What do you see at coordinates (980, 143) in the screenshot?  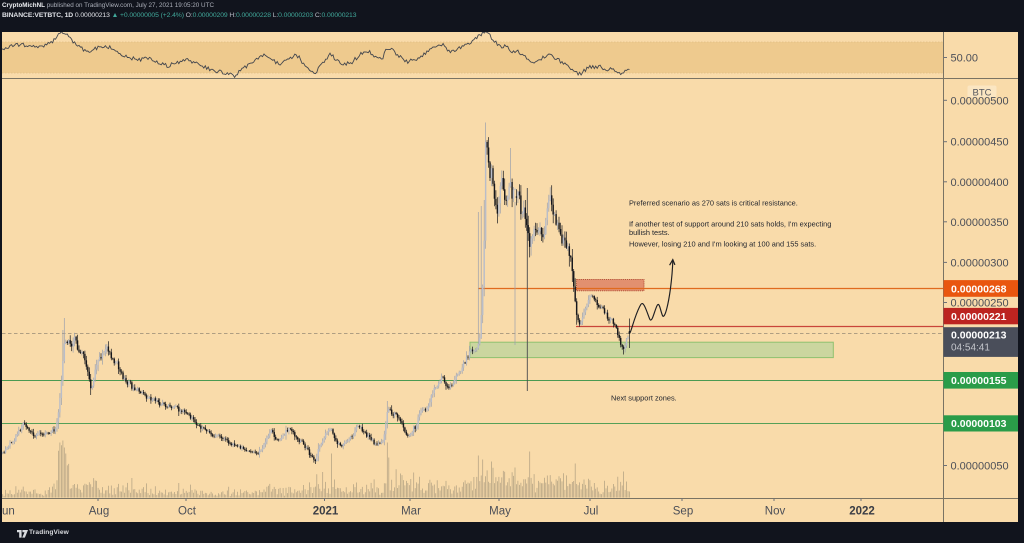 I see `svg-text: 0.00000450` at bounding box center [980, 143].